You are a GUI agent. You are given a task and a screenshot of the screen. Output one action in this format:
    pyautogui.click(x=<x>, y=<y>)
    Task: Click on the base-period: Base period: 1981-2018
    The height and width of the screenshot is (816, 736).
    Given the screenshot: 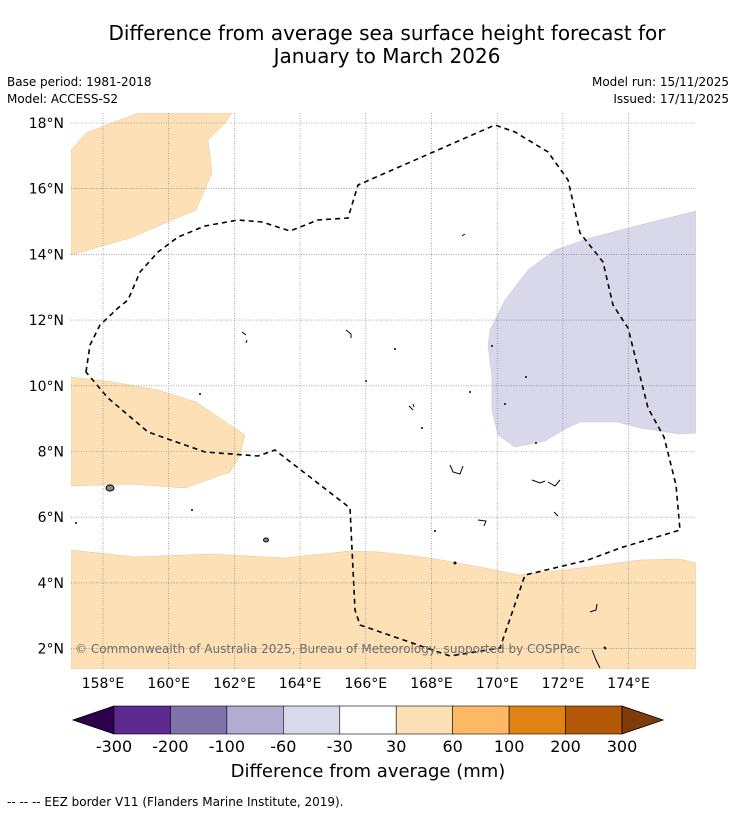 What is the action you would take?
    pyautogui.click(x=79, y=82)
    